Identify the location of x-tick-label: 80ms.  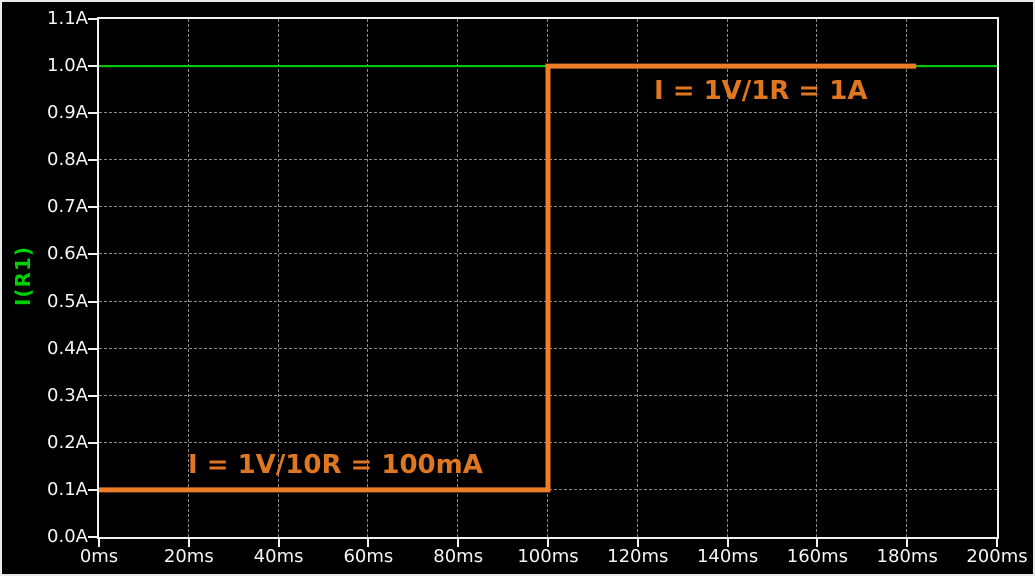
(458, 556).